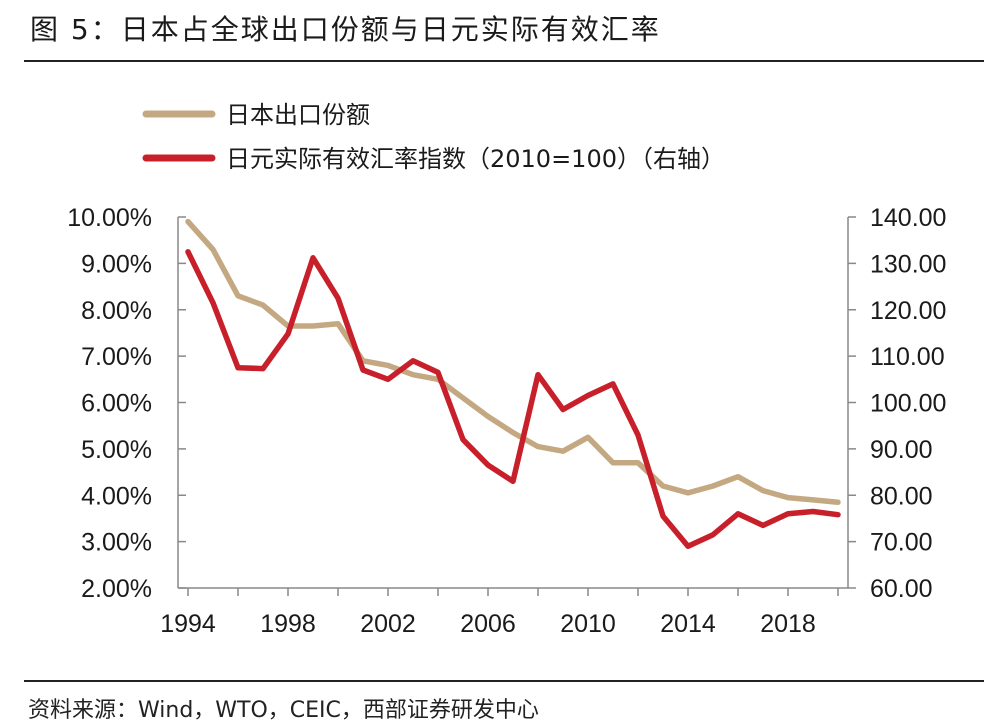  What do you see at coordinates (116, 357) in the screenshot?
I see `y-left-tick-label: 7.00%` at bounding box center [116, 357].